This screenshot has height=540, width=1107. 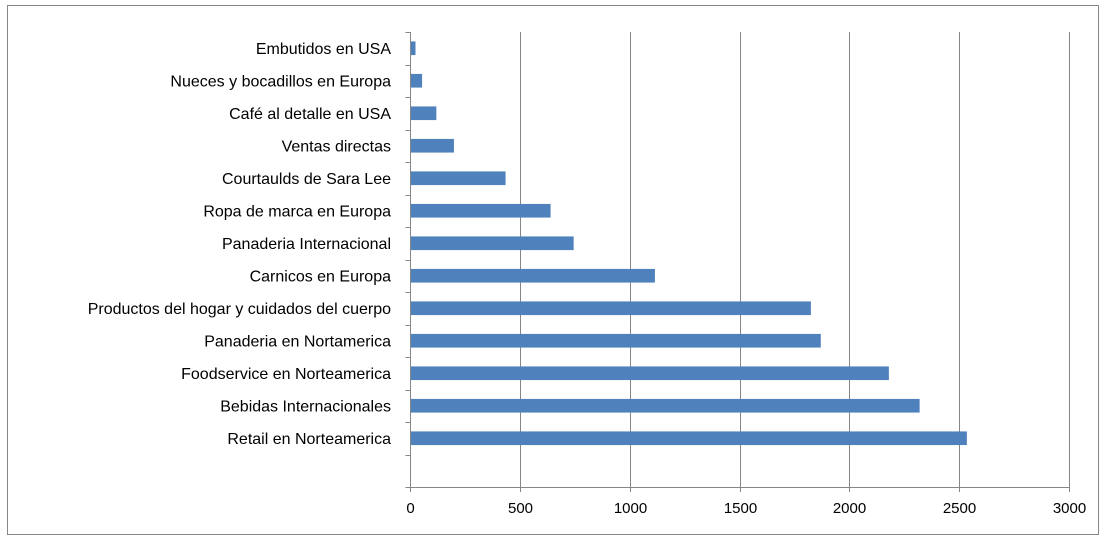 What do you see at coordinates (306, 244) in the screenshot?
I see `category-label: Panaderia Internacional` at bounding box center [306, 244].